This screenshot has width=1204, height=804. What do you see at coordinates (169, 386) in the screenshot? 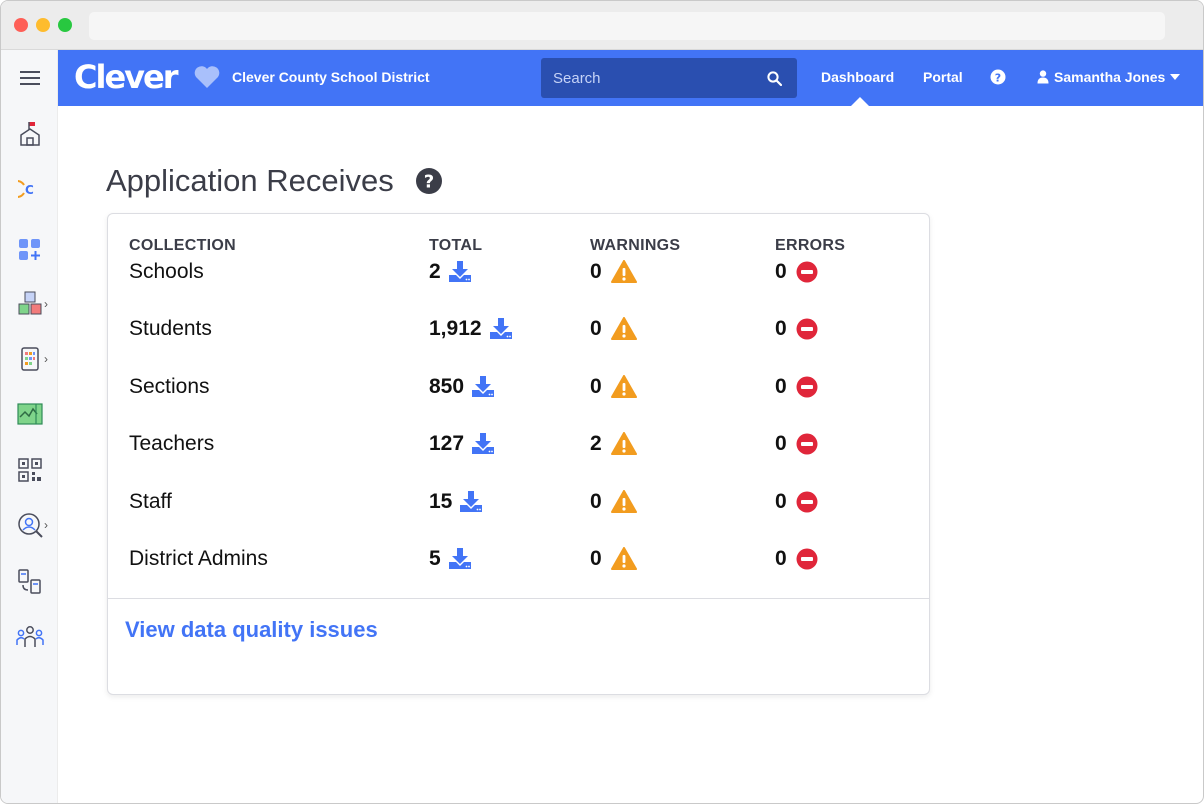
I see `collection-name: Sections` at bounding box center [169, 386].